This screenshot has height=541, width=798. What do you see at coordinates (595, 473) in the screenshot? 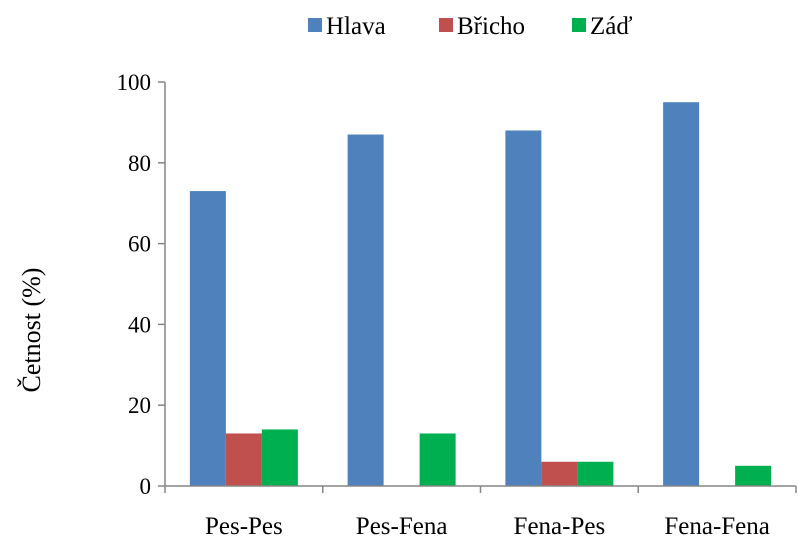
I see `bar-záď-fena-pes` at bounding box center [595, 473].